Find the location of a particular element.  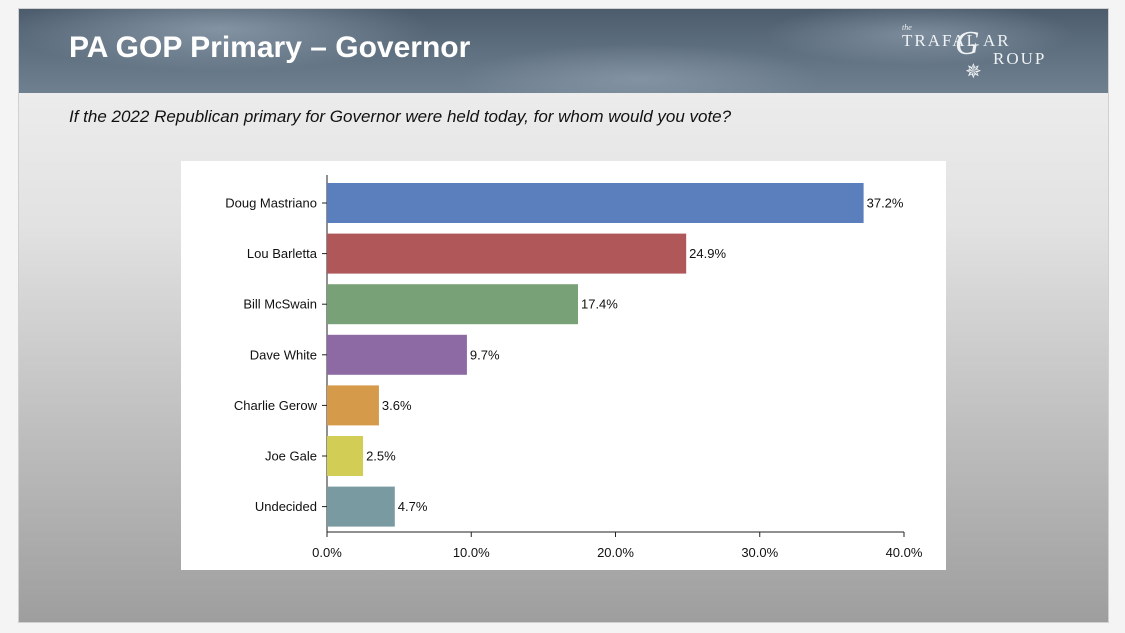

logo-g-letter: G is located at coordinates (967, 43).